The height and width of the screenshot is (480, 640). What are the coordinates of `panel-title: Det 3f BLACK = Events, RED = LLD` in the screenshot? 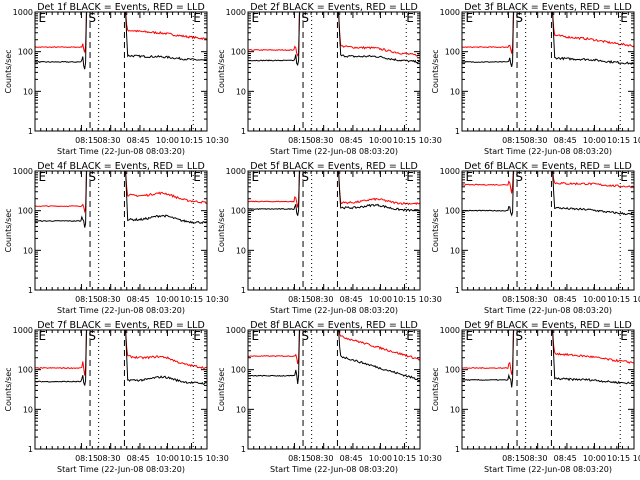 It's located at (548, 7).